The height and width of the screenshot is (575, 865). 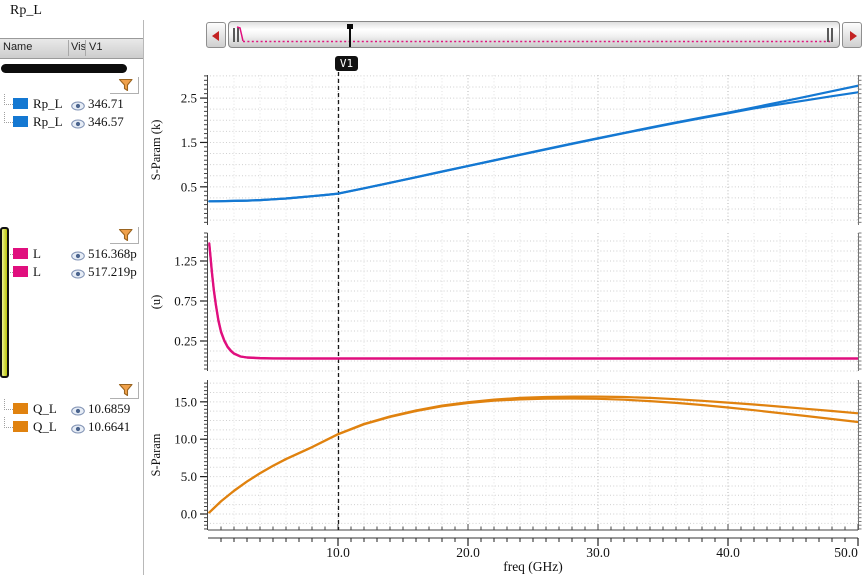 I want to click on y-tick-label: 0.0, so click(x=189, y=513).